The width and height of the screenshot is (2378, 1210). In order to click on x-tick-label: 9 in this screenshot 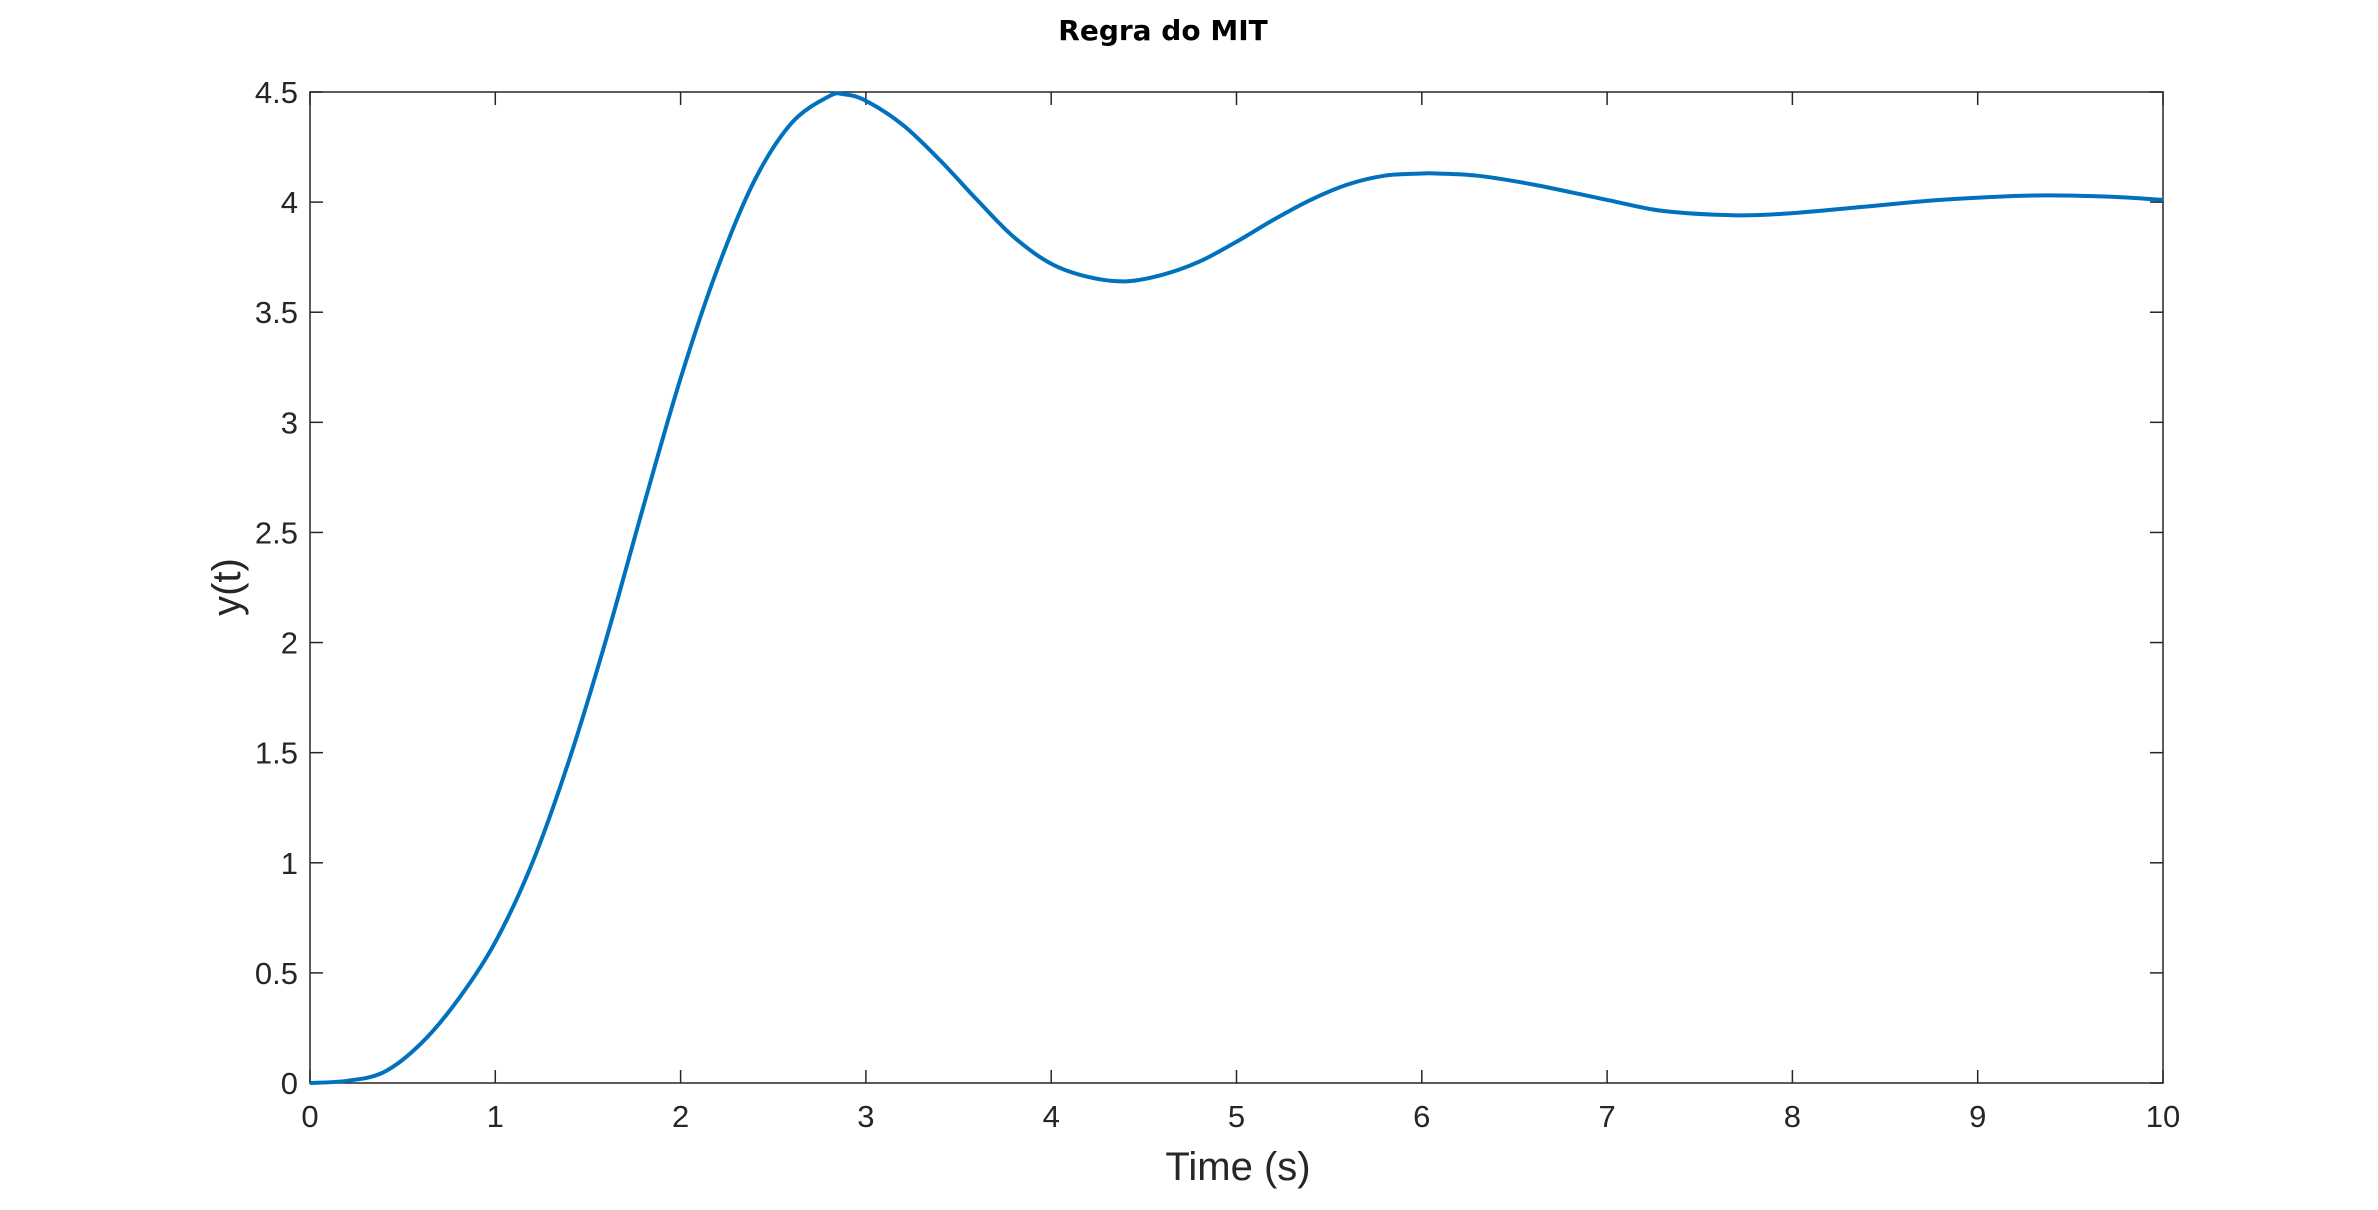, I will do `click(1977, 1116)`.